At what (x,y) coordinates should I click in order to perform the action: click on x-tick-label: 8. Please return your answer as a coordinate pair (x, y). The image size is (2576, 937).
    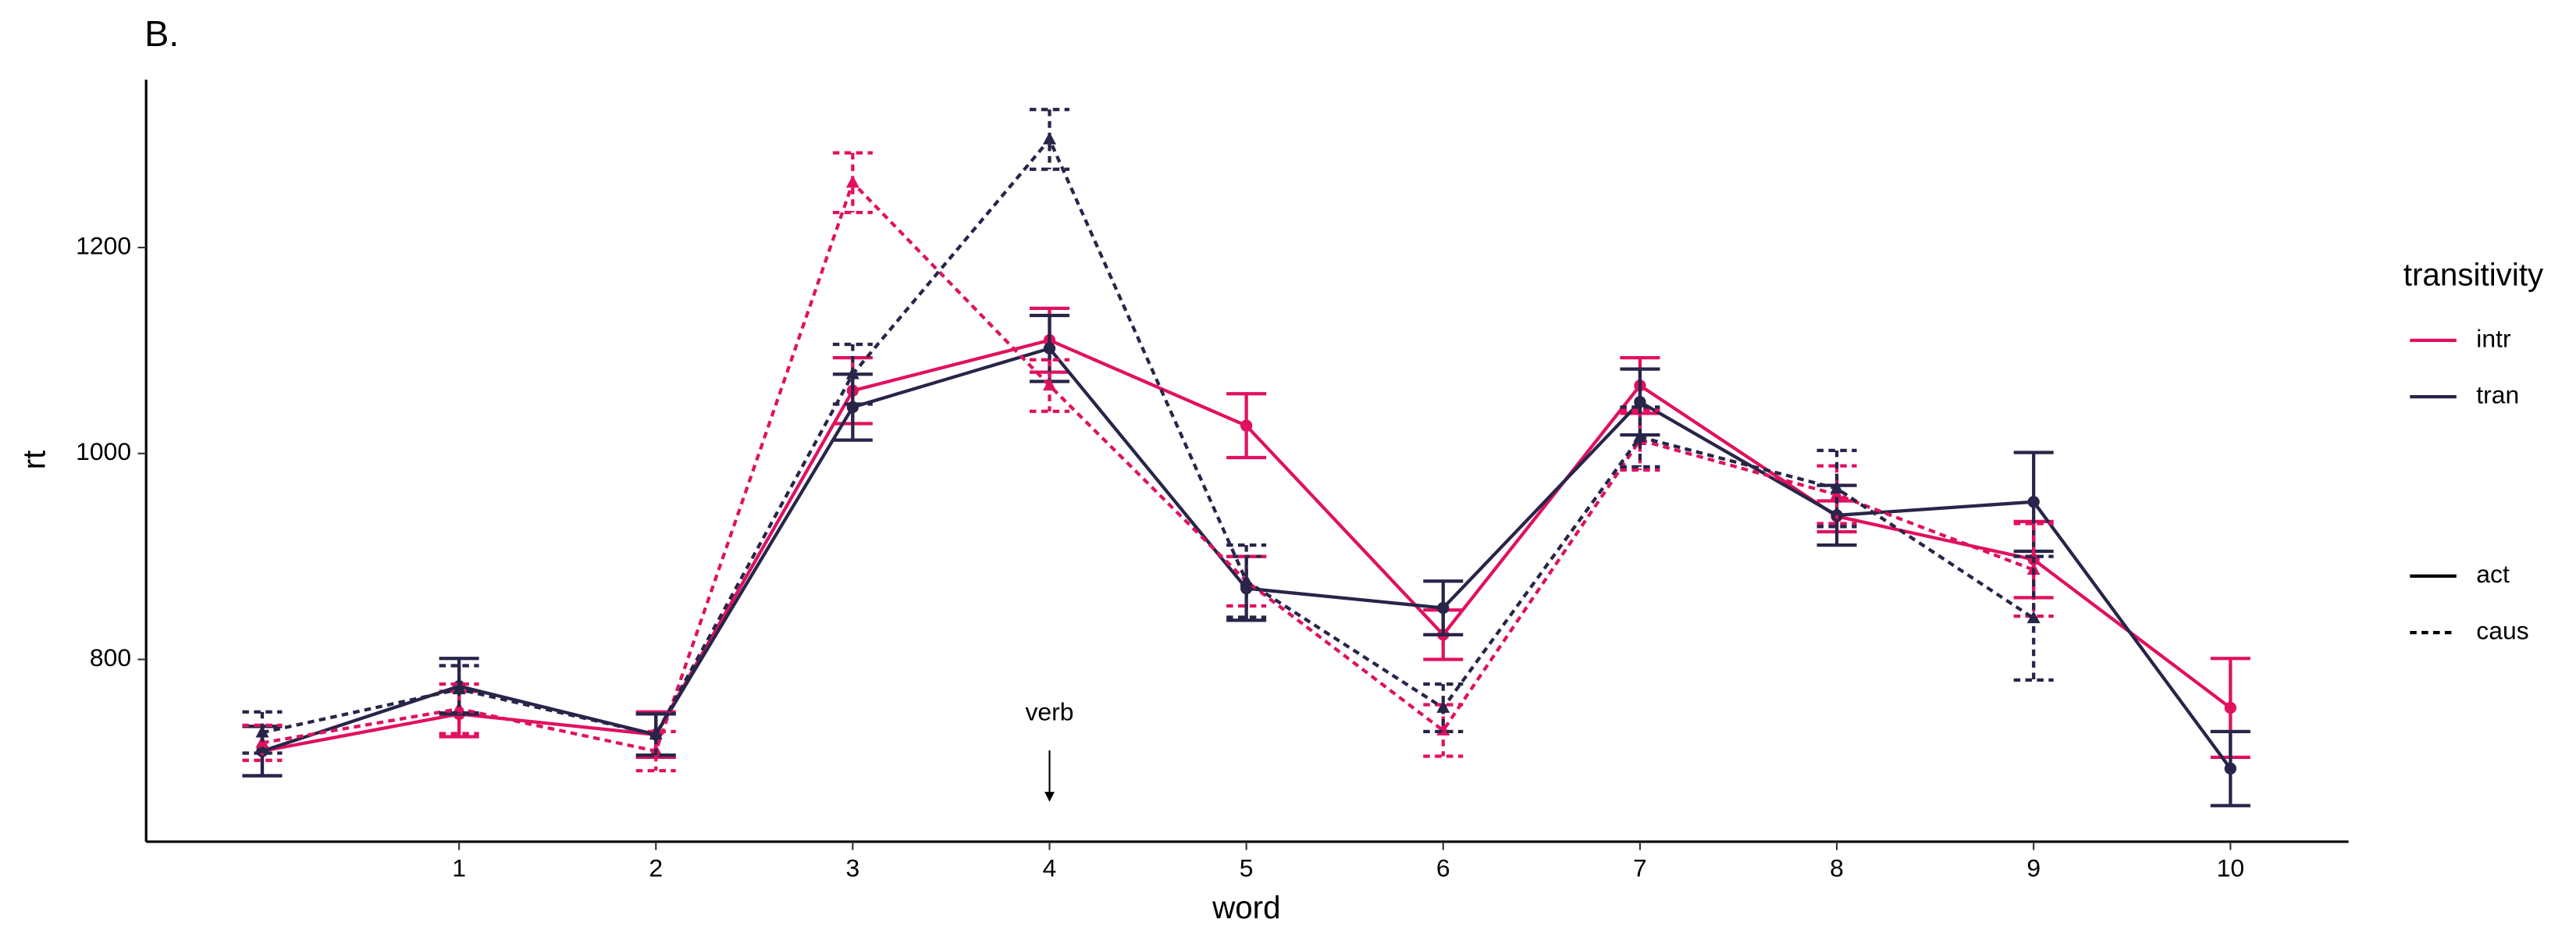
    Looking at the image, I should click on (1837, 868).